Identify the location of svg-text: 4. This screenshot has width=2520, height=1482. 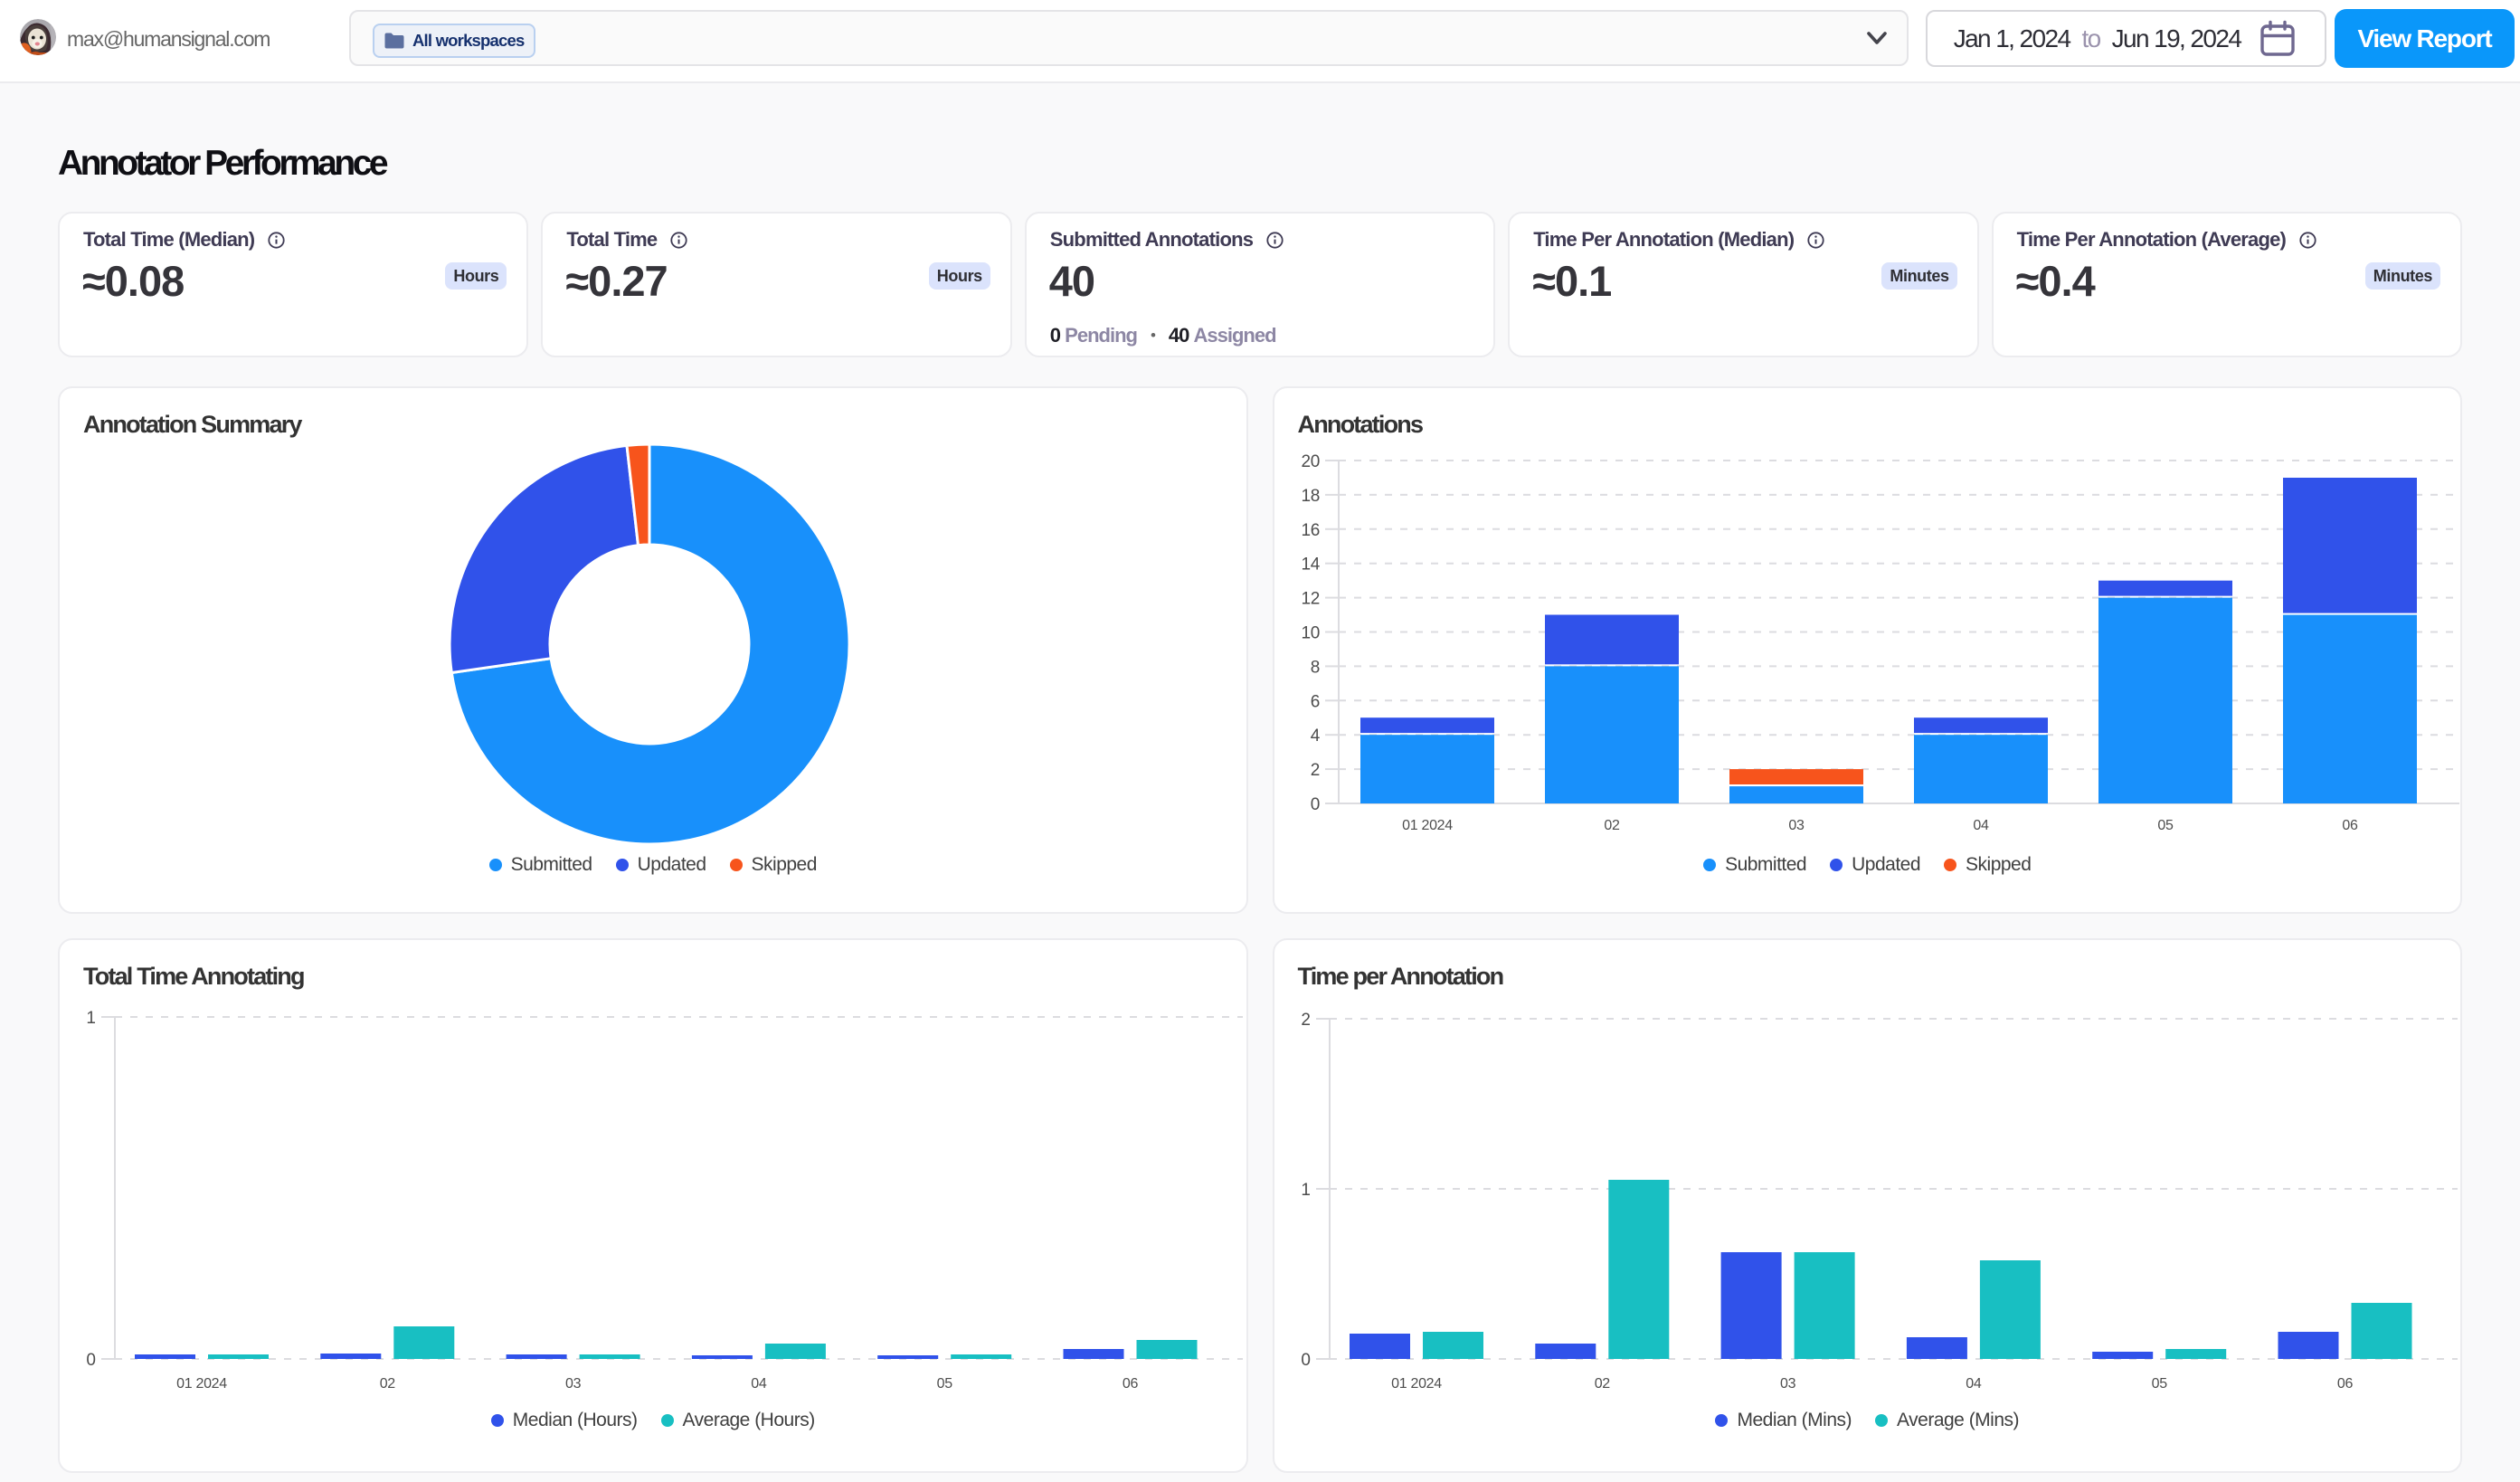
(1315, 737).